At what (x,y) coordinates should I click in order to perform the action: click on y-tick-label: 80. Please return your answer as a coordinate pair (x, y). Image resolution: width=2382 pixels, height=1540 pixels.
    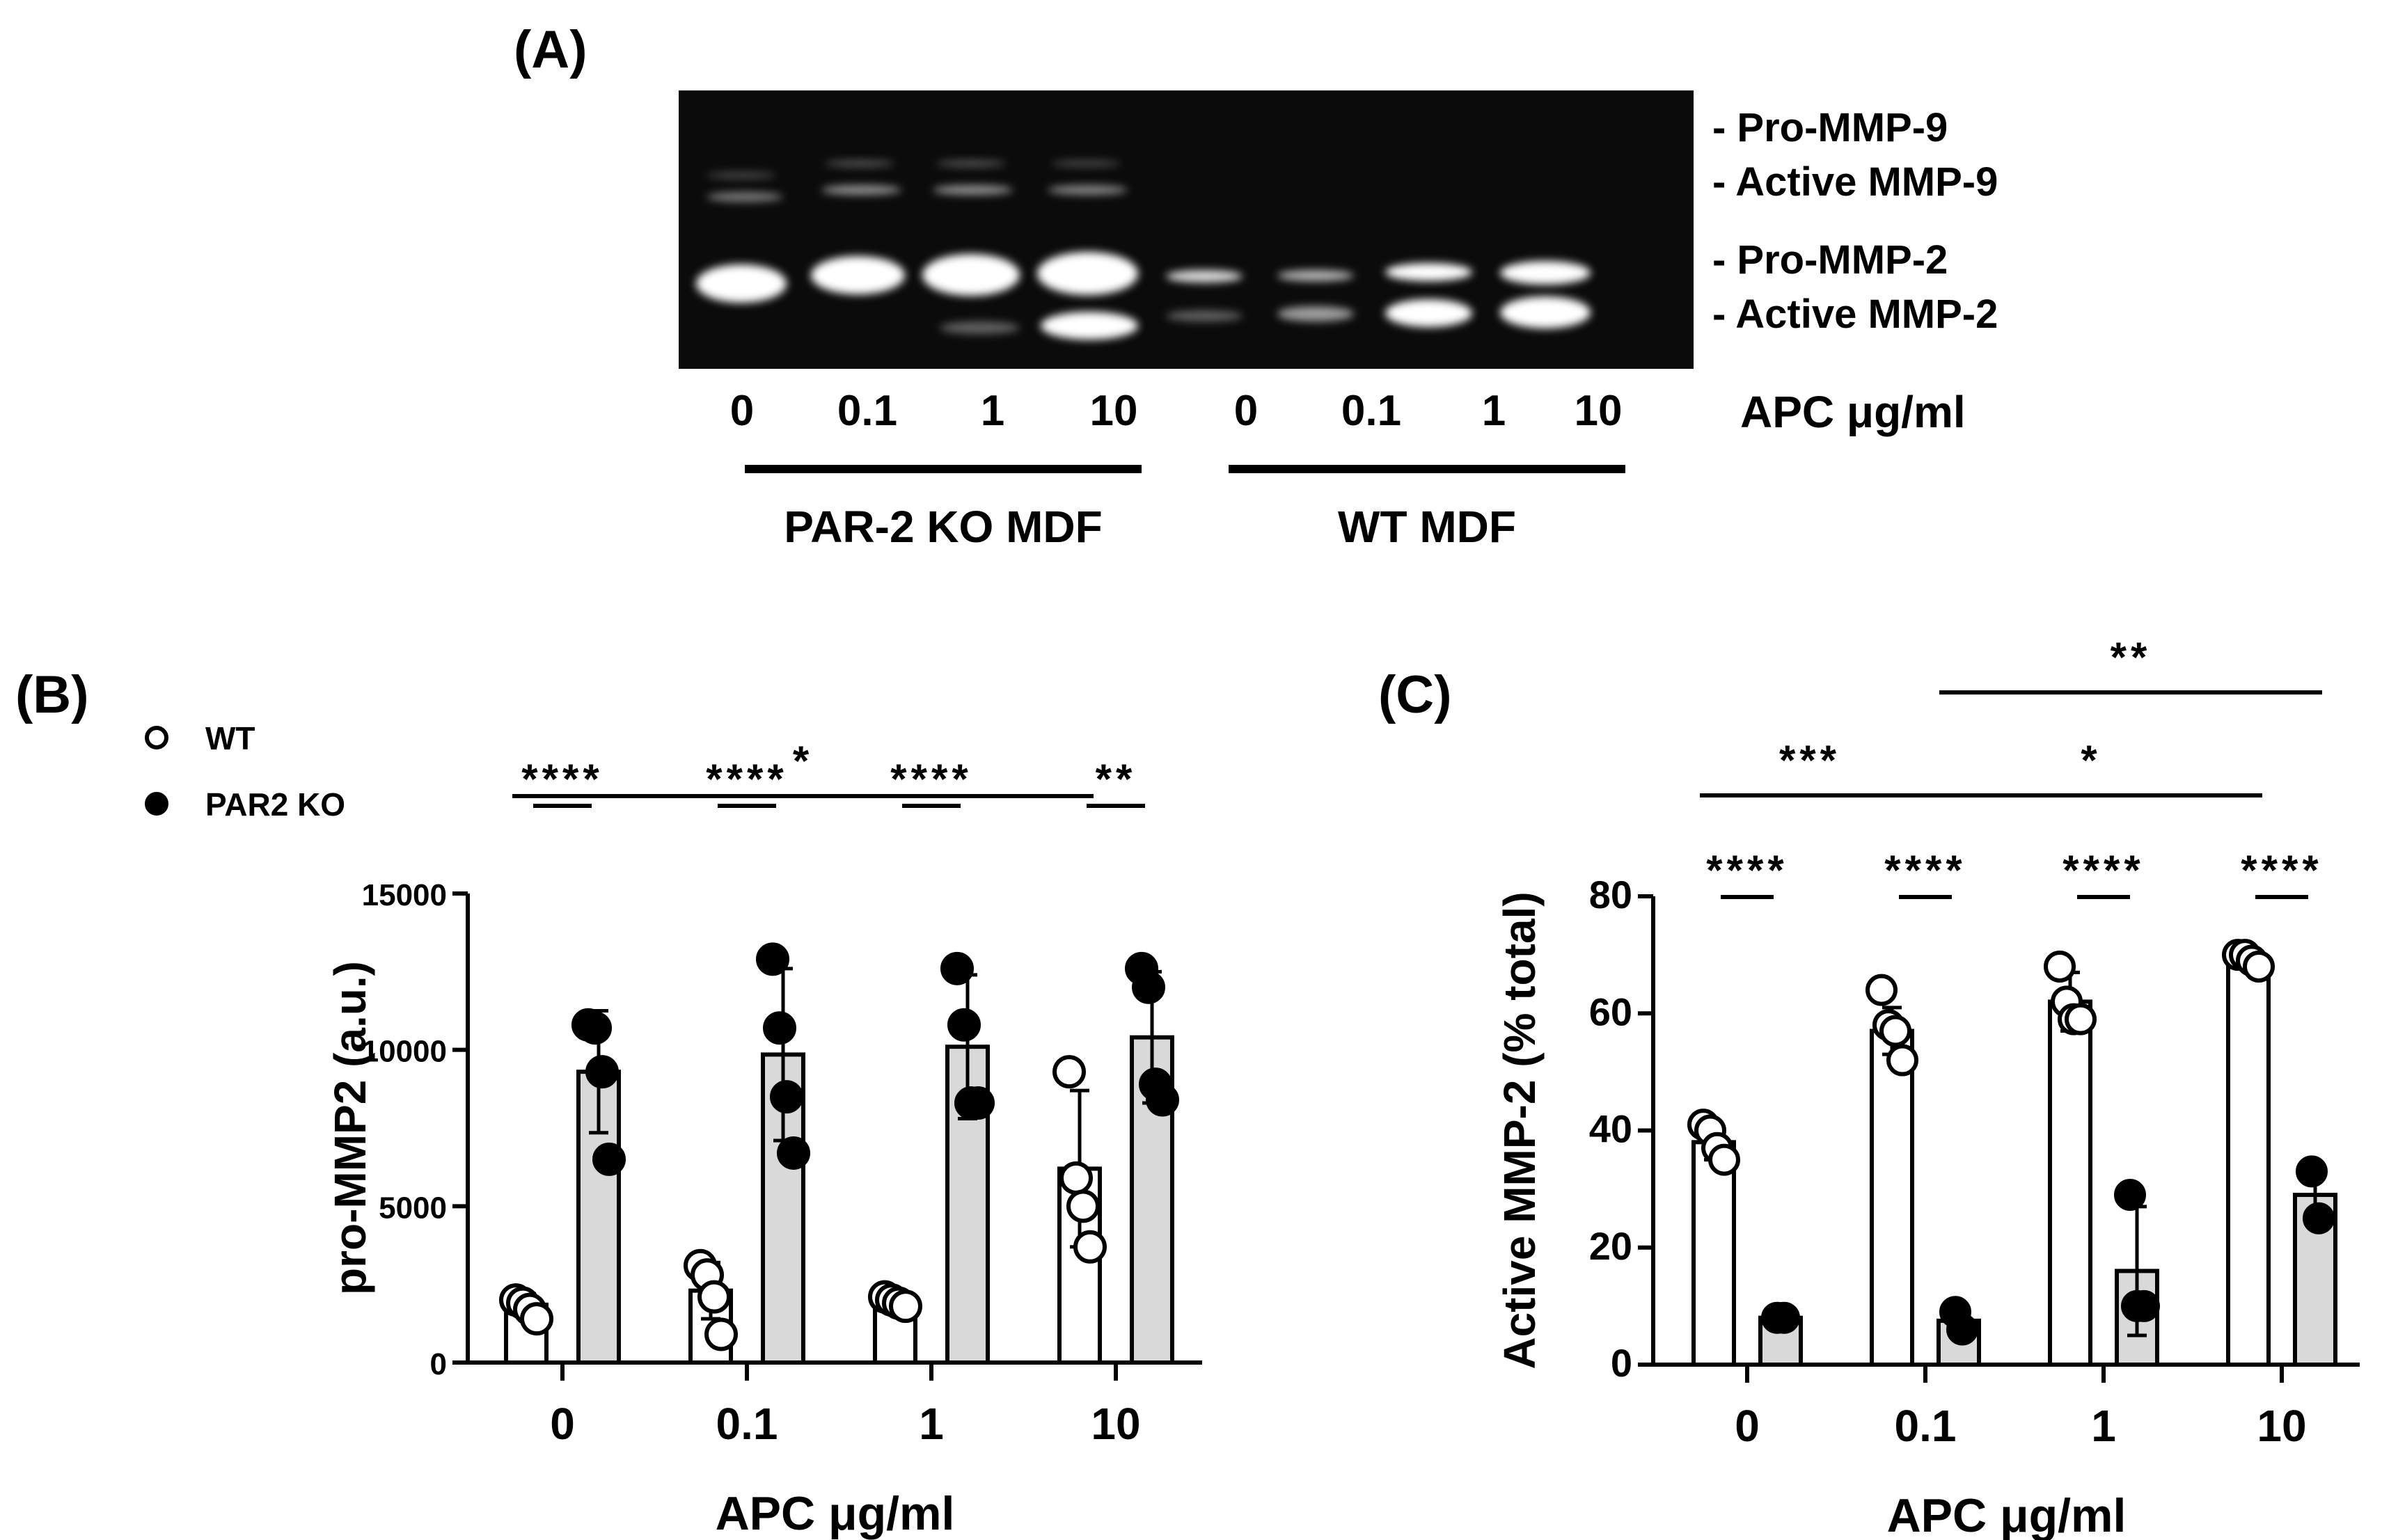
    Looking at the image, I should click on (1611, 895).